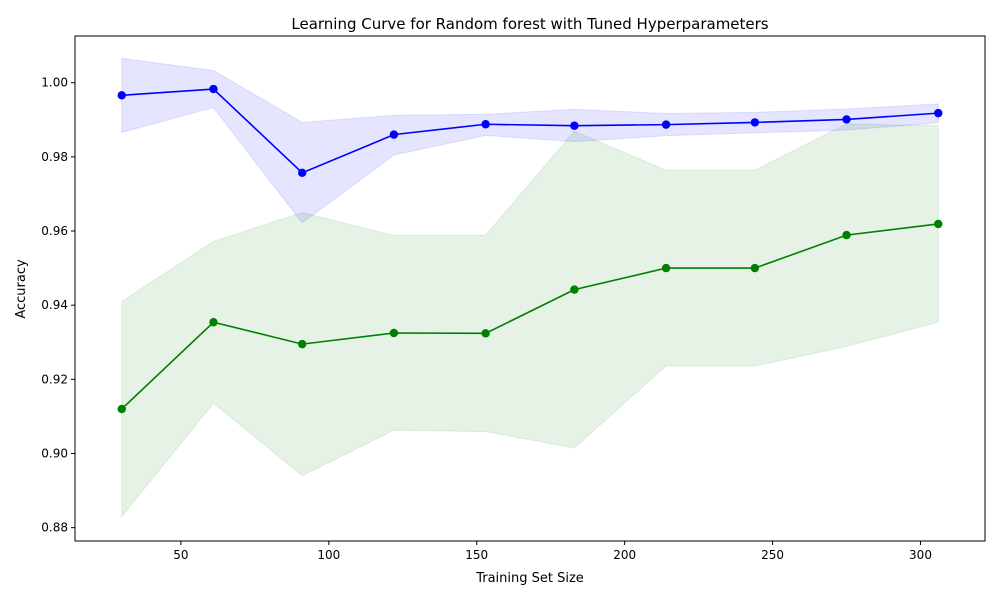 Image resolution: width=1000 pixels, height=600 pixels. What do you see at coordinates (21, 289) in the screenshot?
I see `y-axis-title: Accuracy` at bounding box center [21, 289].